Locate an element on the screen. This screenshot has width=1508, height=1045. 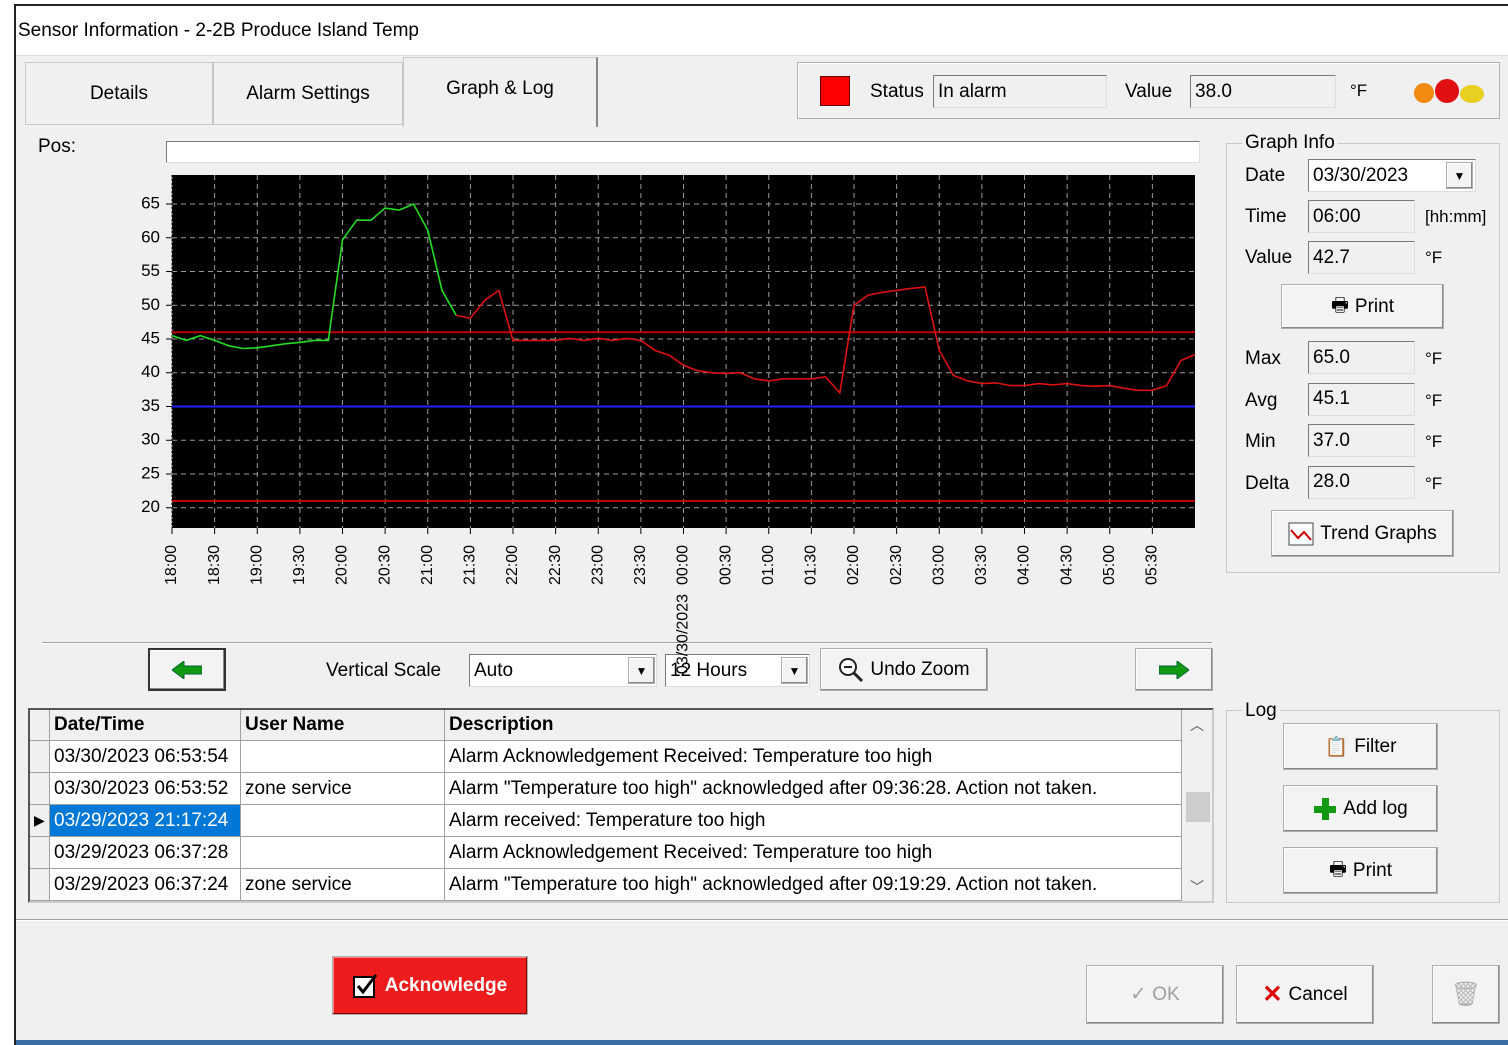
next-button is located at coordinates (1174, 669).